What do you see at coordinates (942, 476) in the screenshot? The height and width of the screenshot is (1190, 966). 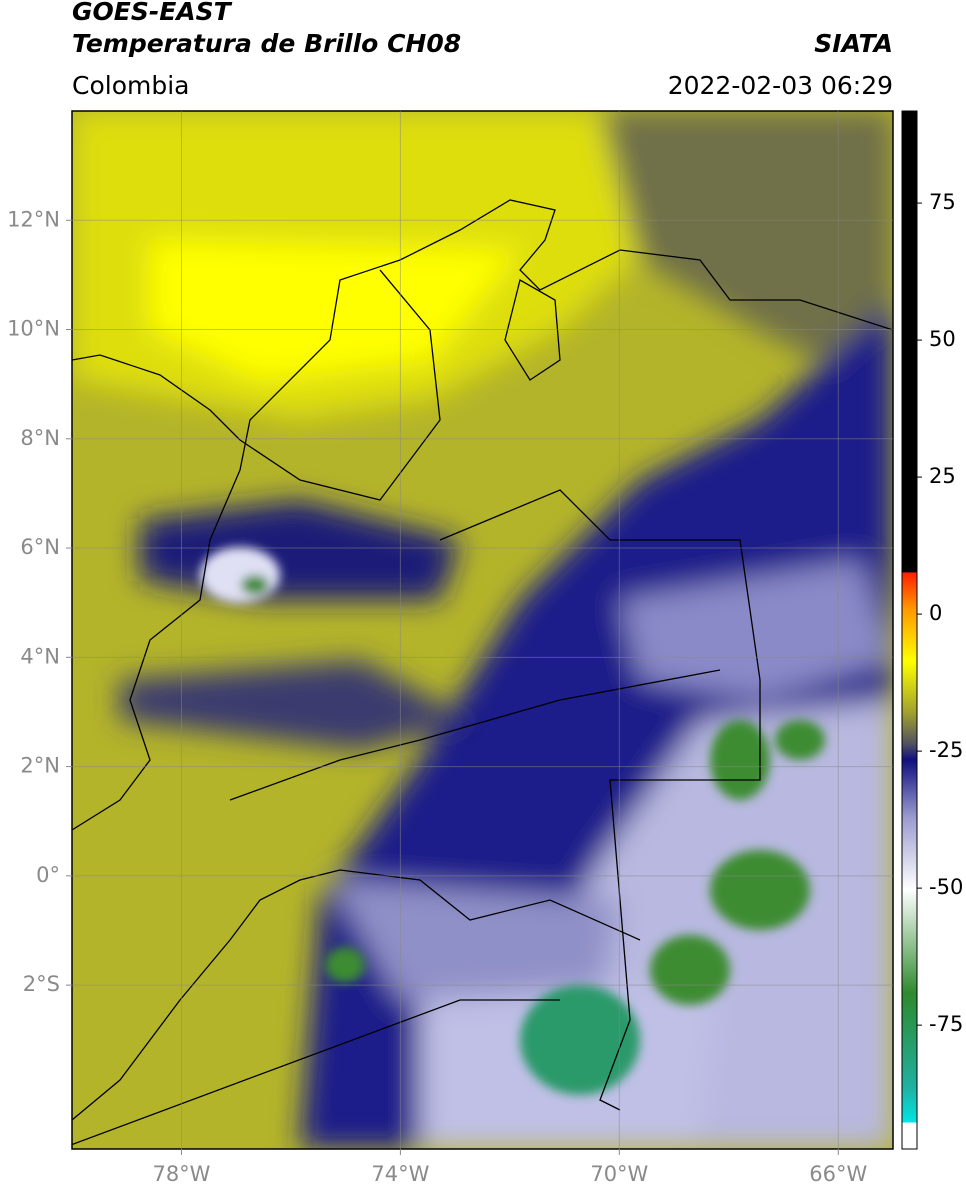 I see `colorbar-label: 25` at bounding box center [942, 476].